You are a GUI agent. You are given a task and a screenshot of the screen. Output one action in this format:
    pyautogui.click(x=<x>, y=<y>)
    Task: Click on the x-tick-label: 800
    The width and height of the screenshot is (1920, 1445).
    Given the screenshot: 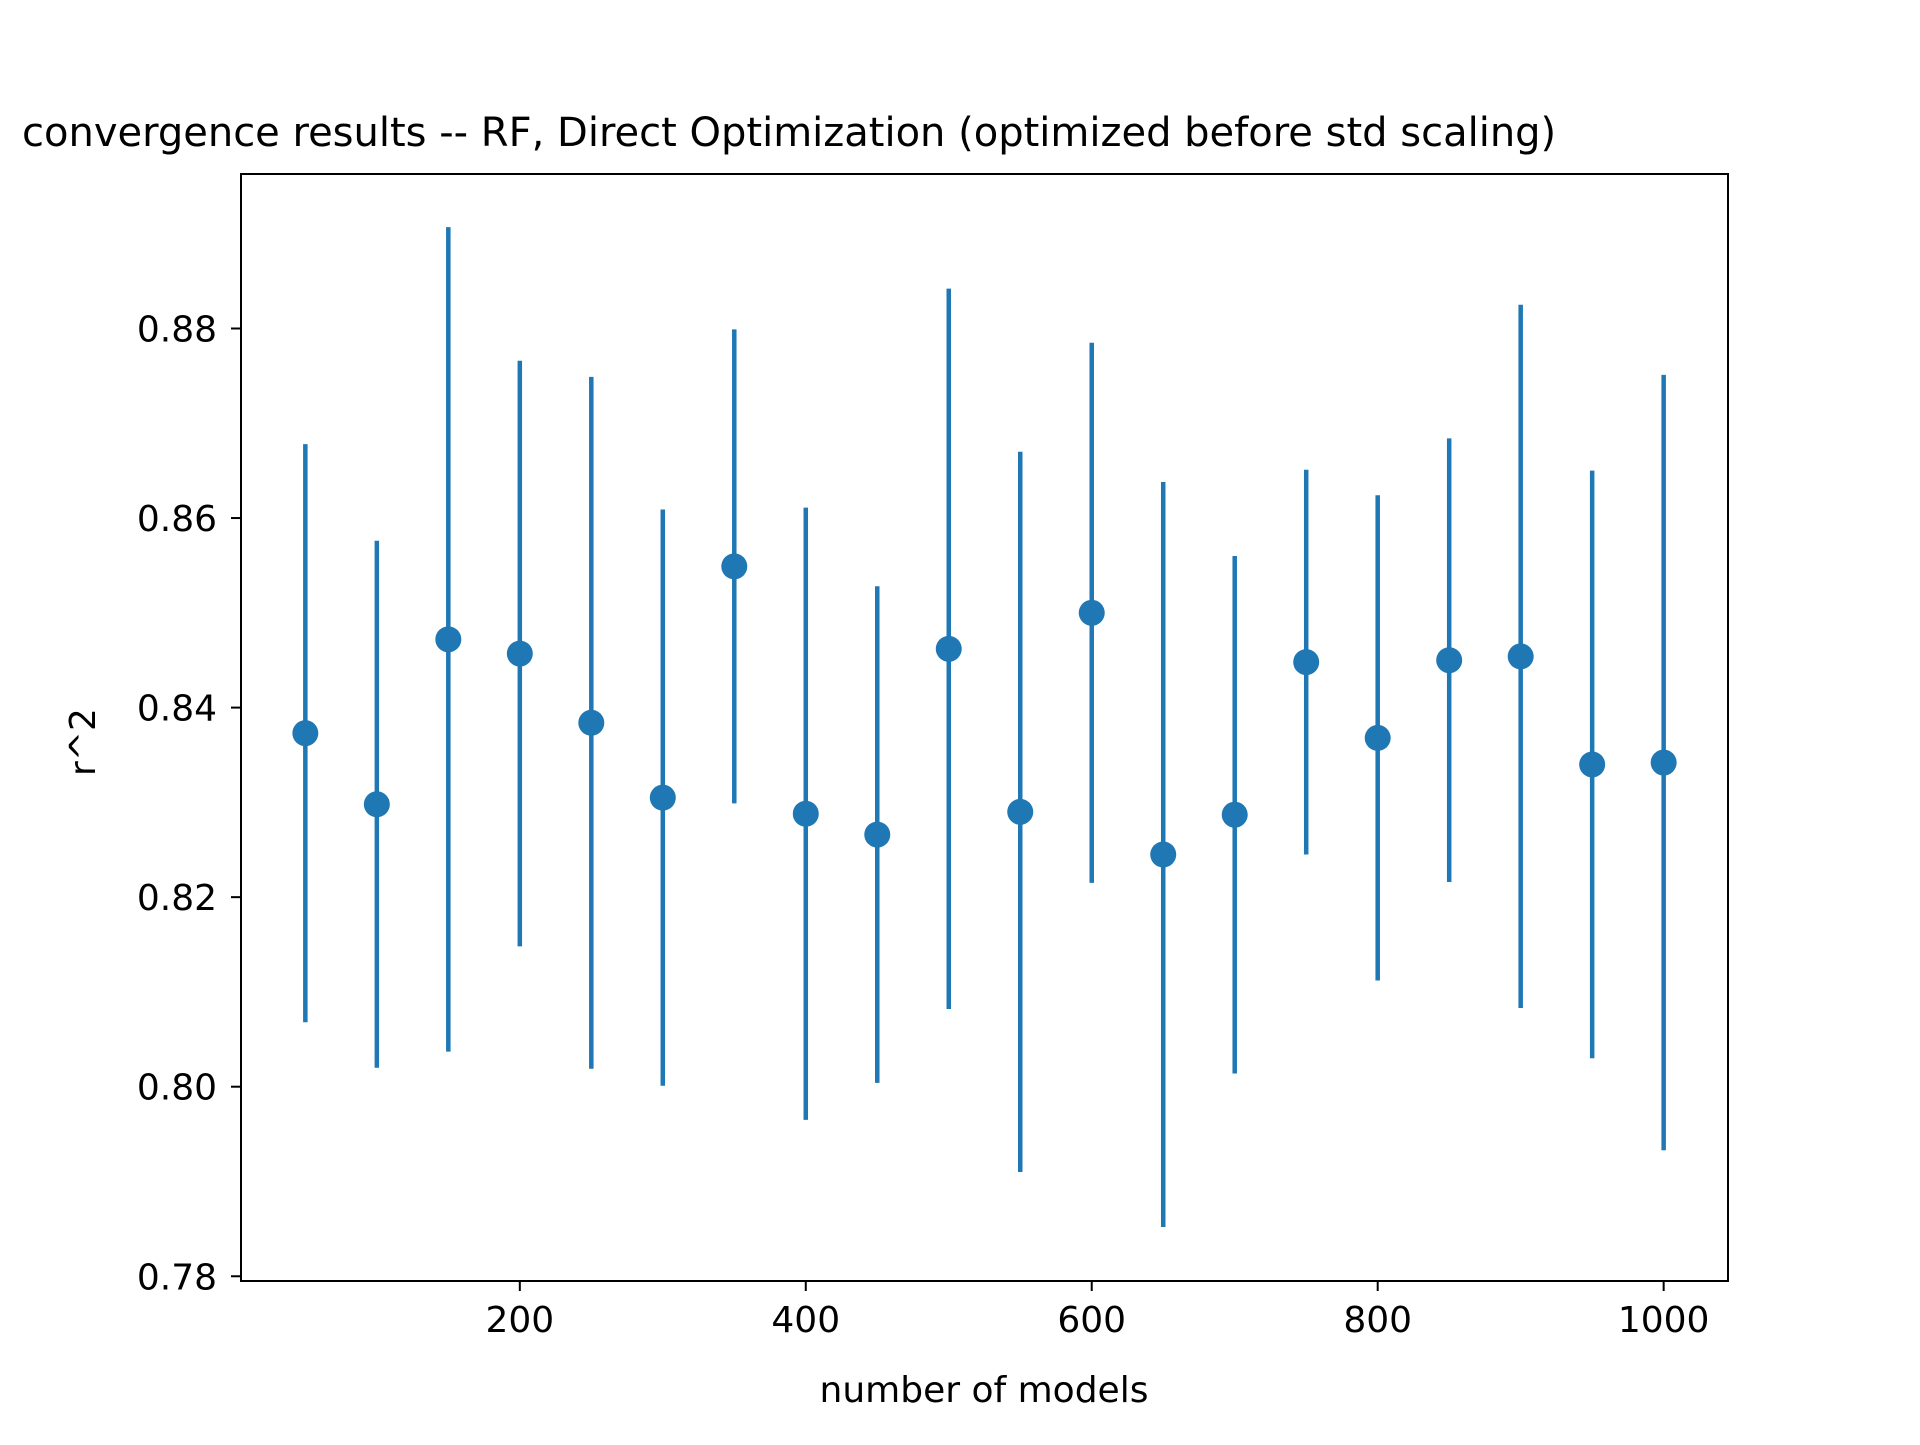 What is the action you would take?
    pyautogui.click(x=1377, y=1320)
    